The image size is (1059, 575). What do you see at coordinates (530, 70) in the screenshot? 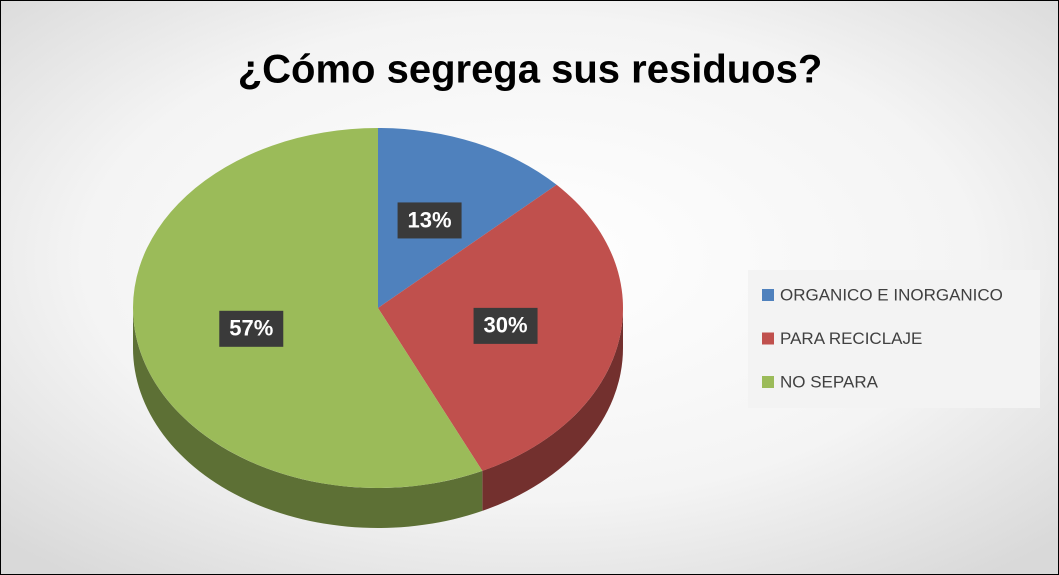
I see `chart-title: ¿Cómo segrega sus residuos?` at bounding box center [530, 70].